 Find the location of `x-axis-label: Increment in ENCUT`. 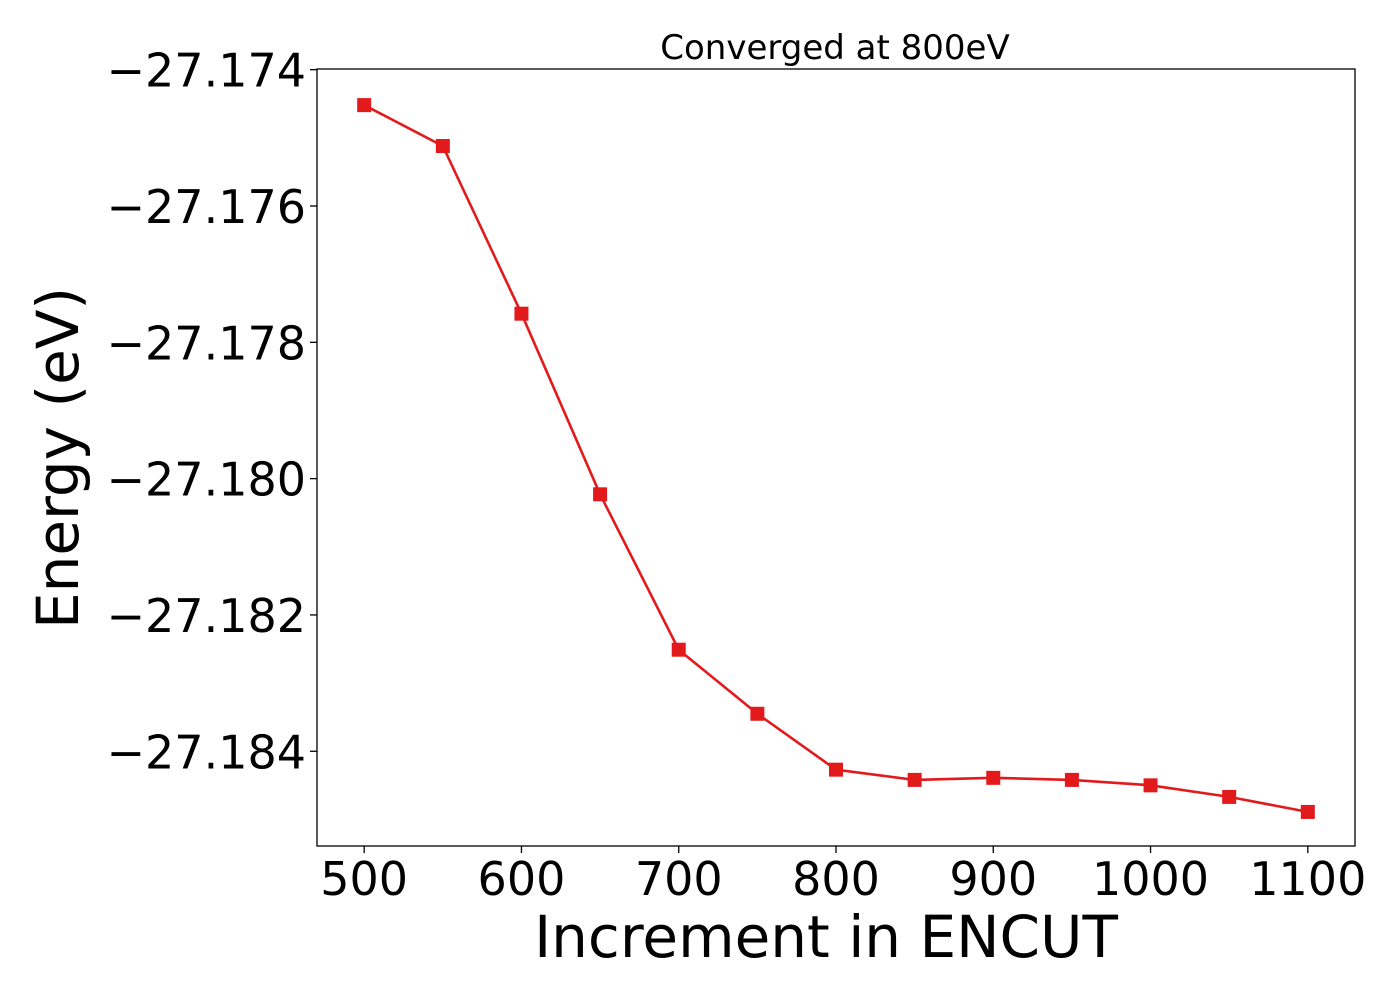

x-axis-label: Increment in ENCUT is located at coordinates (826, 937).